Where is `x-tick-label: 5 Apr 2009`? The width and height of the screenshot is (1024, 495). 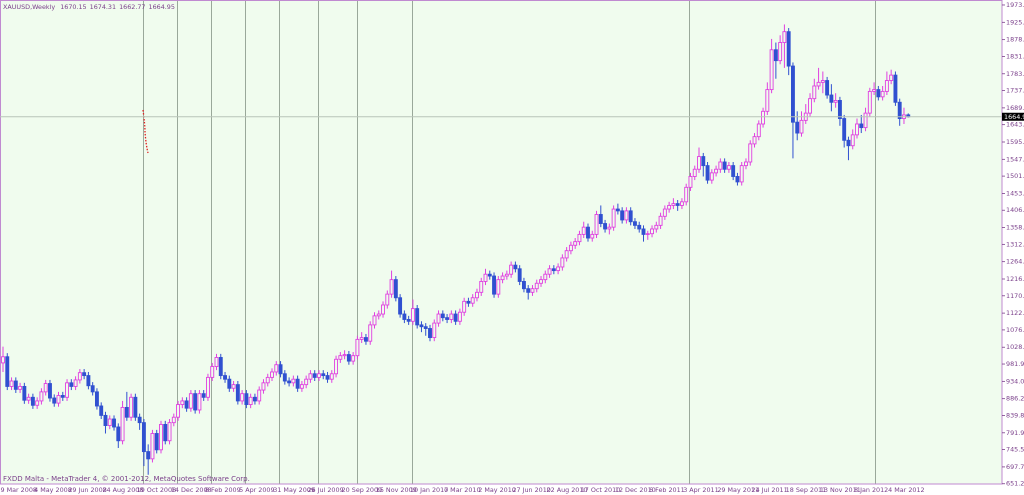
x-tick-label: 5 Apr 2009 is located at coordinates (256, 490).